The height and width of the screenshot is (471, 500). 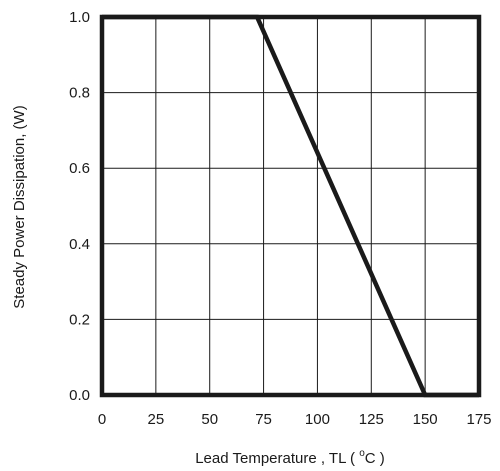 I want to click on y-tick-label: 0.2, so click(x=79, y=319).